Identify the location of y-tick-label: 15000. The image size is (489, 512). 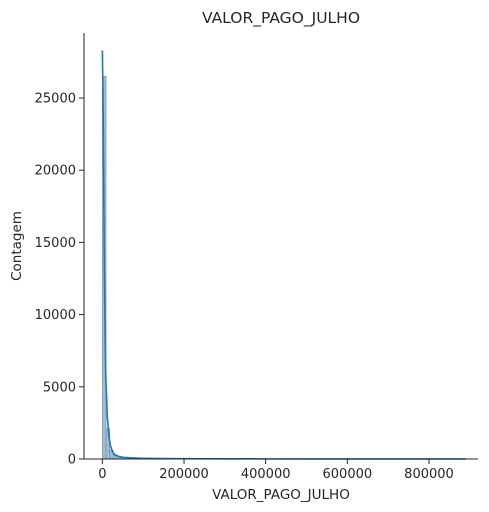
(55, 243).